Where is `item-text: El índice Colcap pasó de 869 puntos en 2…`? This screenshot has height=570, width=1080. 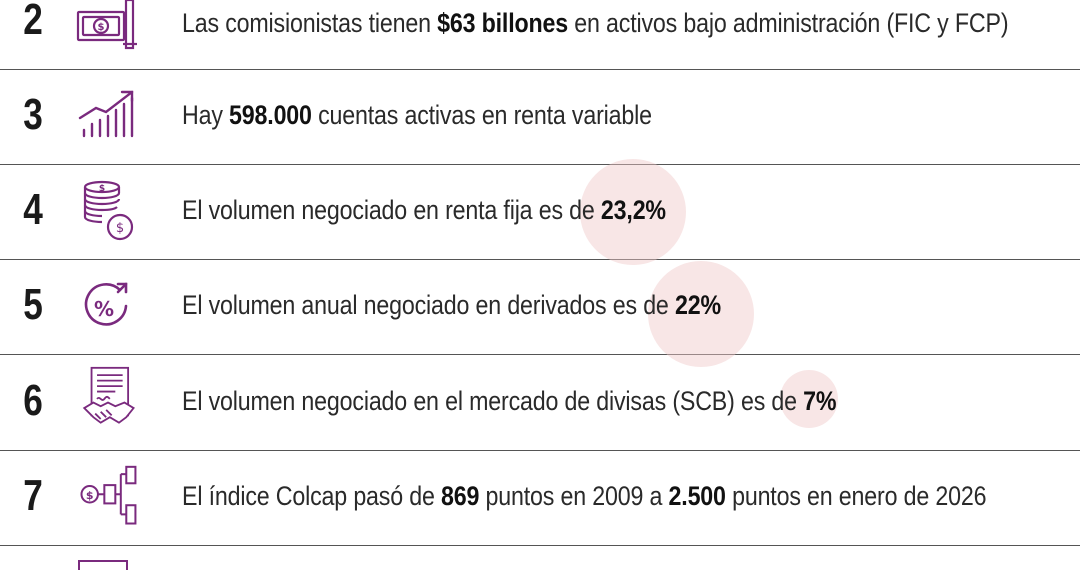 item-text: El índice Colcap pasó de 869 puntos en 2… is located at coordinates (584, 496).